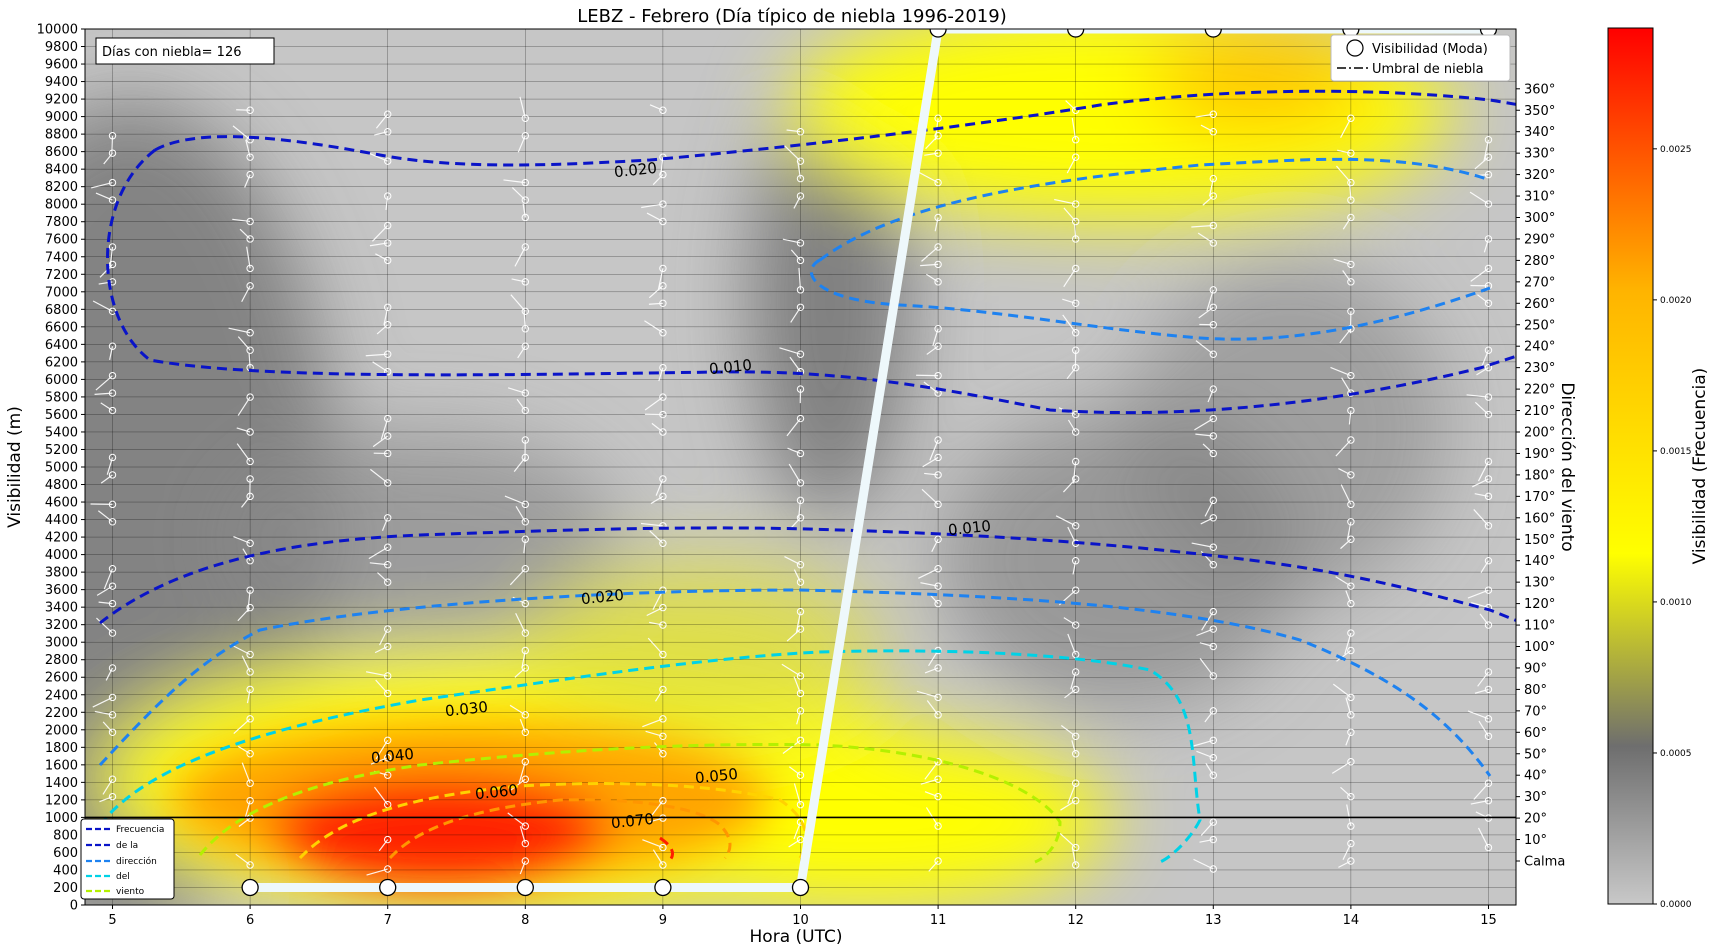 This screenshot has width=1709, height=948. Describe the element at coordinates (1539, 540) in the screenshot. I see `wind-direction-tick-label: 150°` at that location.